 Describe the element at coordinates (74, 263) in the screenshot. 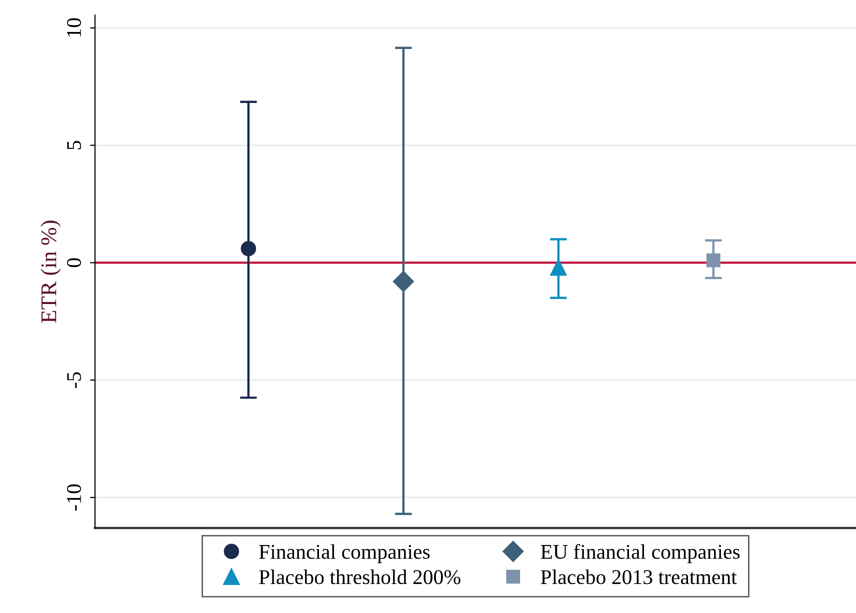

I see `y-tick-label: 0` at that location.